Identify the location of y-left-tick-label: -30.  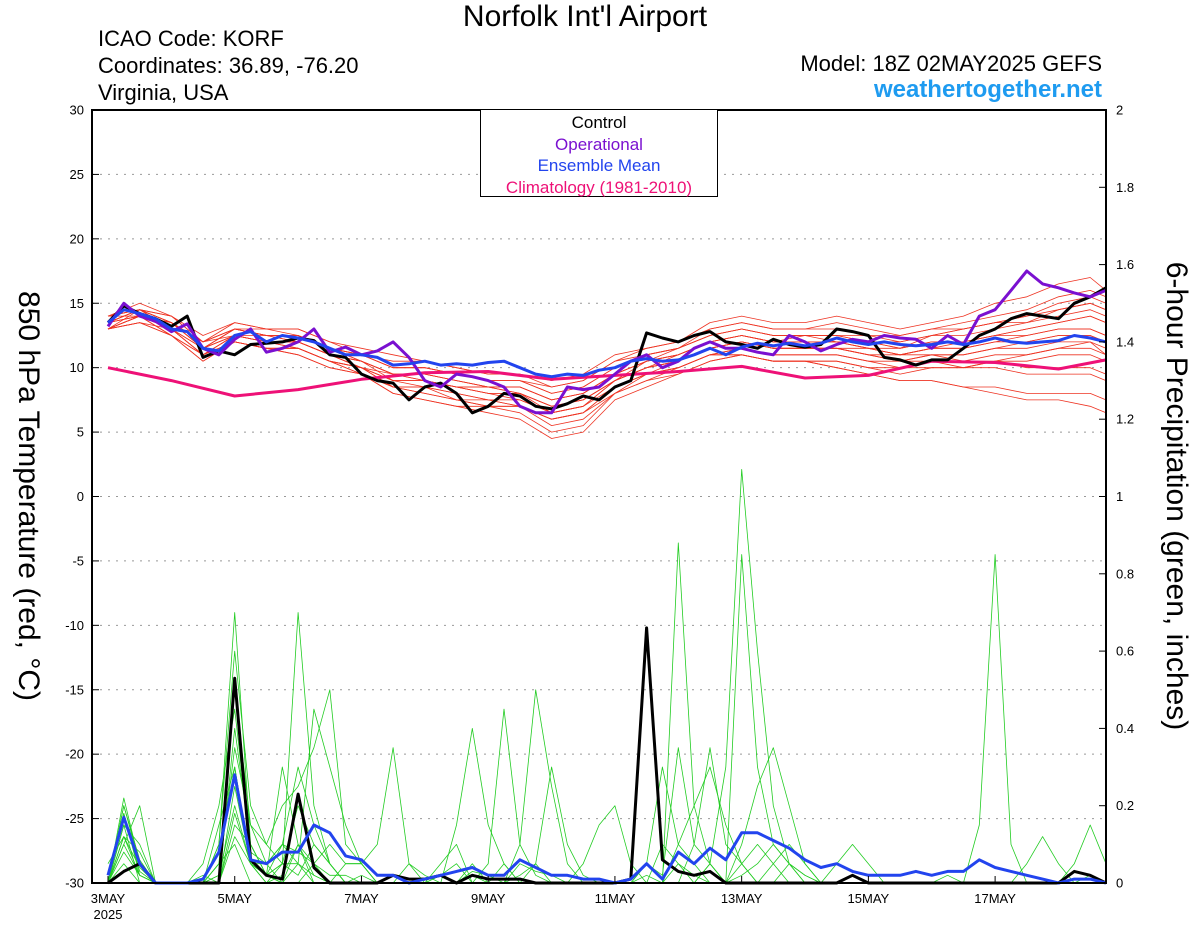
(74, 883).